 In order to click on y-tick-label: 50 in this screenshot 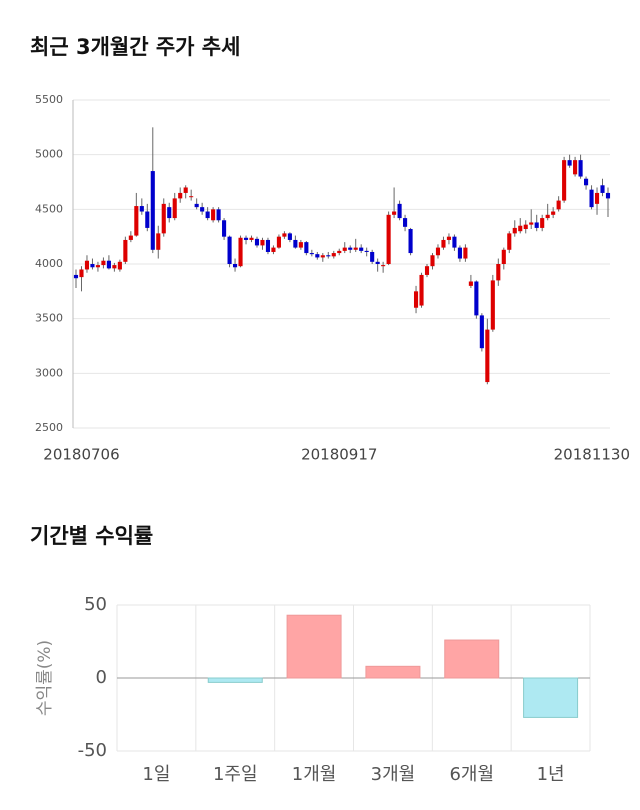, I will do `click(95, 604)`.